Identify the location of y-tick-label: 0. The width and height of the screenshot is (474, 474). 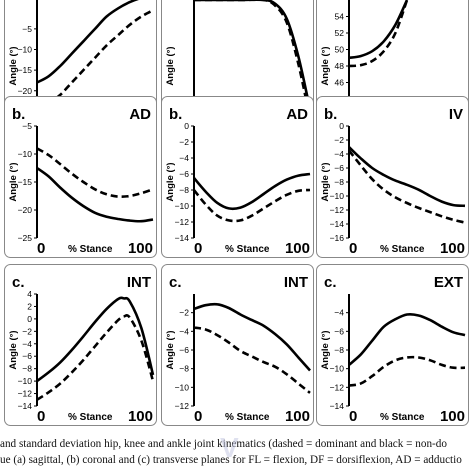
(29, 319).